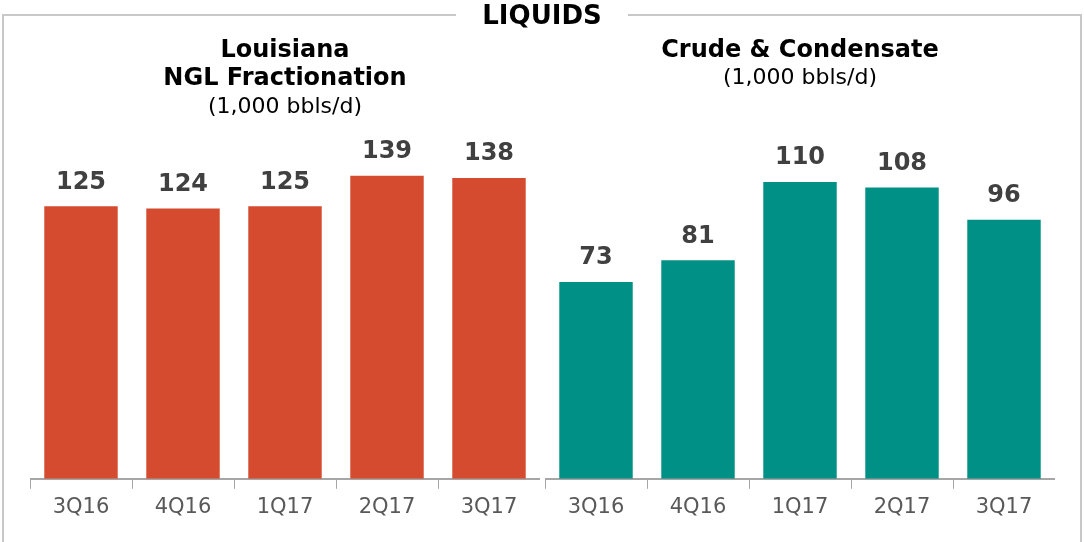 This screenshot has height=542, width=1084. Describe the element at coordinates (285, 63) in the screenshot. I see `chart-title: Louisiana NGL Fractionation` at that location.